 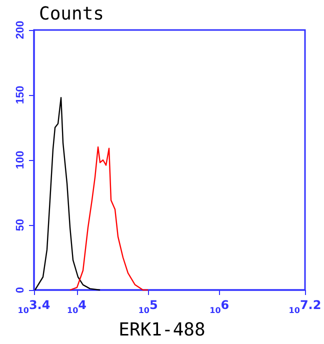 I want to click on y-tick-label: 200, so click(x=20, y=30).